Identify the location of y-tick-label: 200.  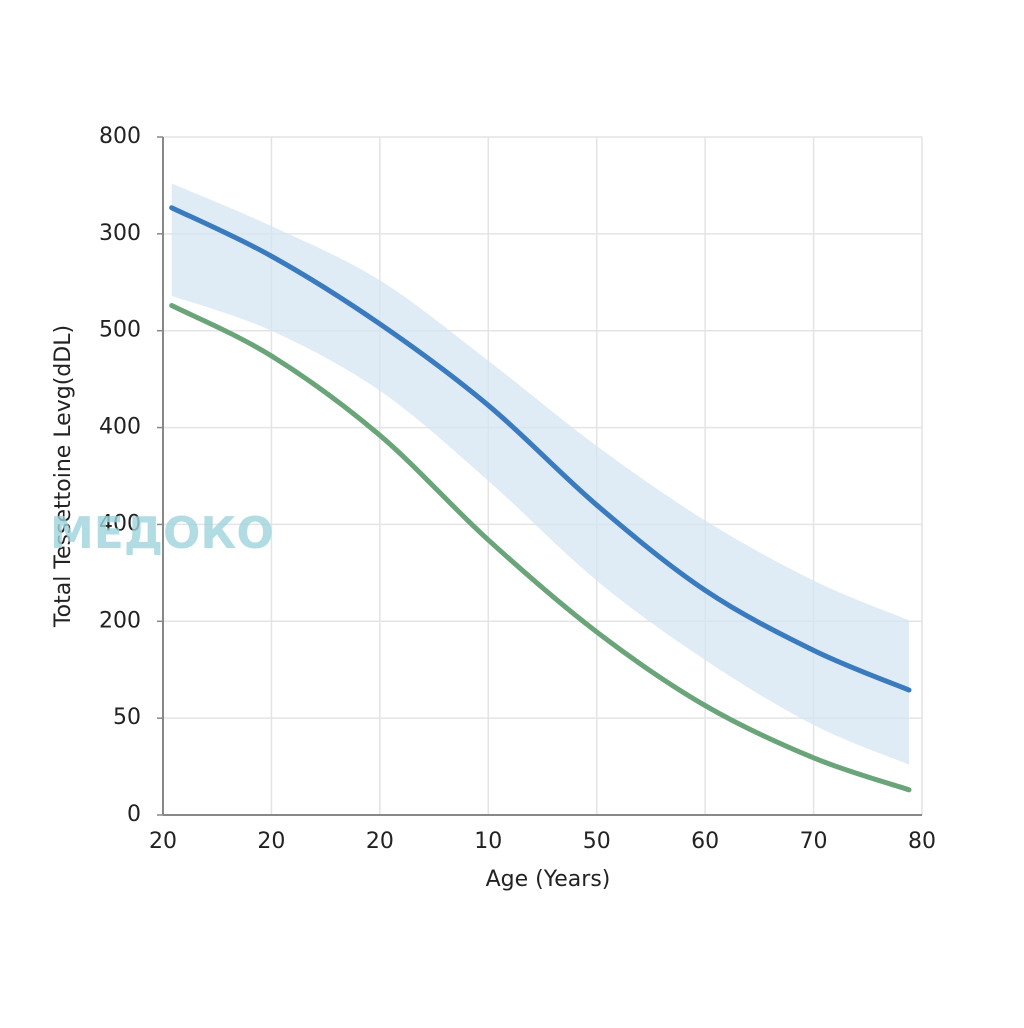
(120, 620).